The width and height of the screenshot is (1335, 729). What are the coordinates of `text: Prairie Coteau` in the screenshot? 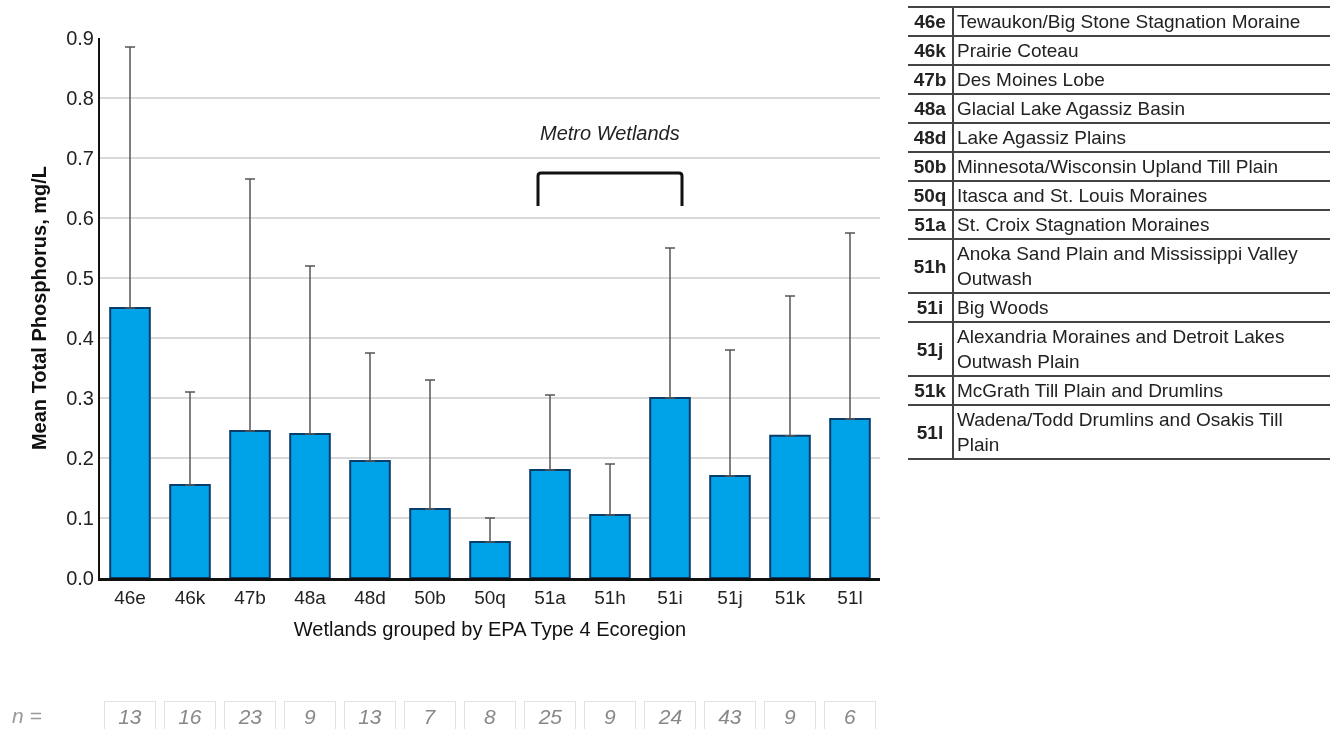 It's located at (1141, 50).